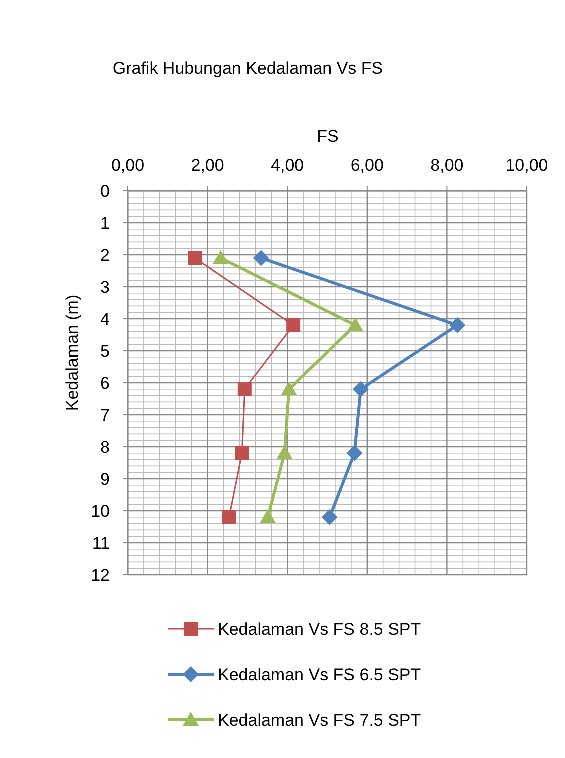  What do you see at coordinates (105, 319) in the screenshot?
I see `y-tick-label: 4` at bounding box center [105, 319].